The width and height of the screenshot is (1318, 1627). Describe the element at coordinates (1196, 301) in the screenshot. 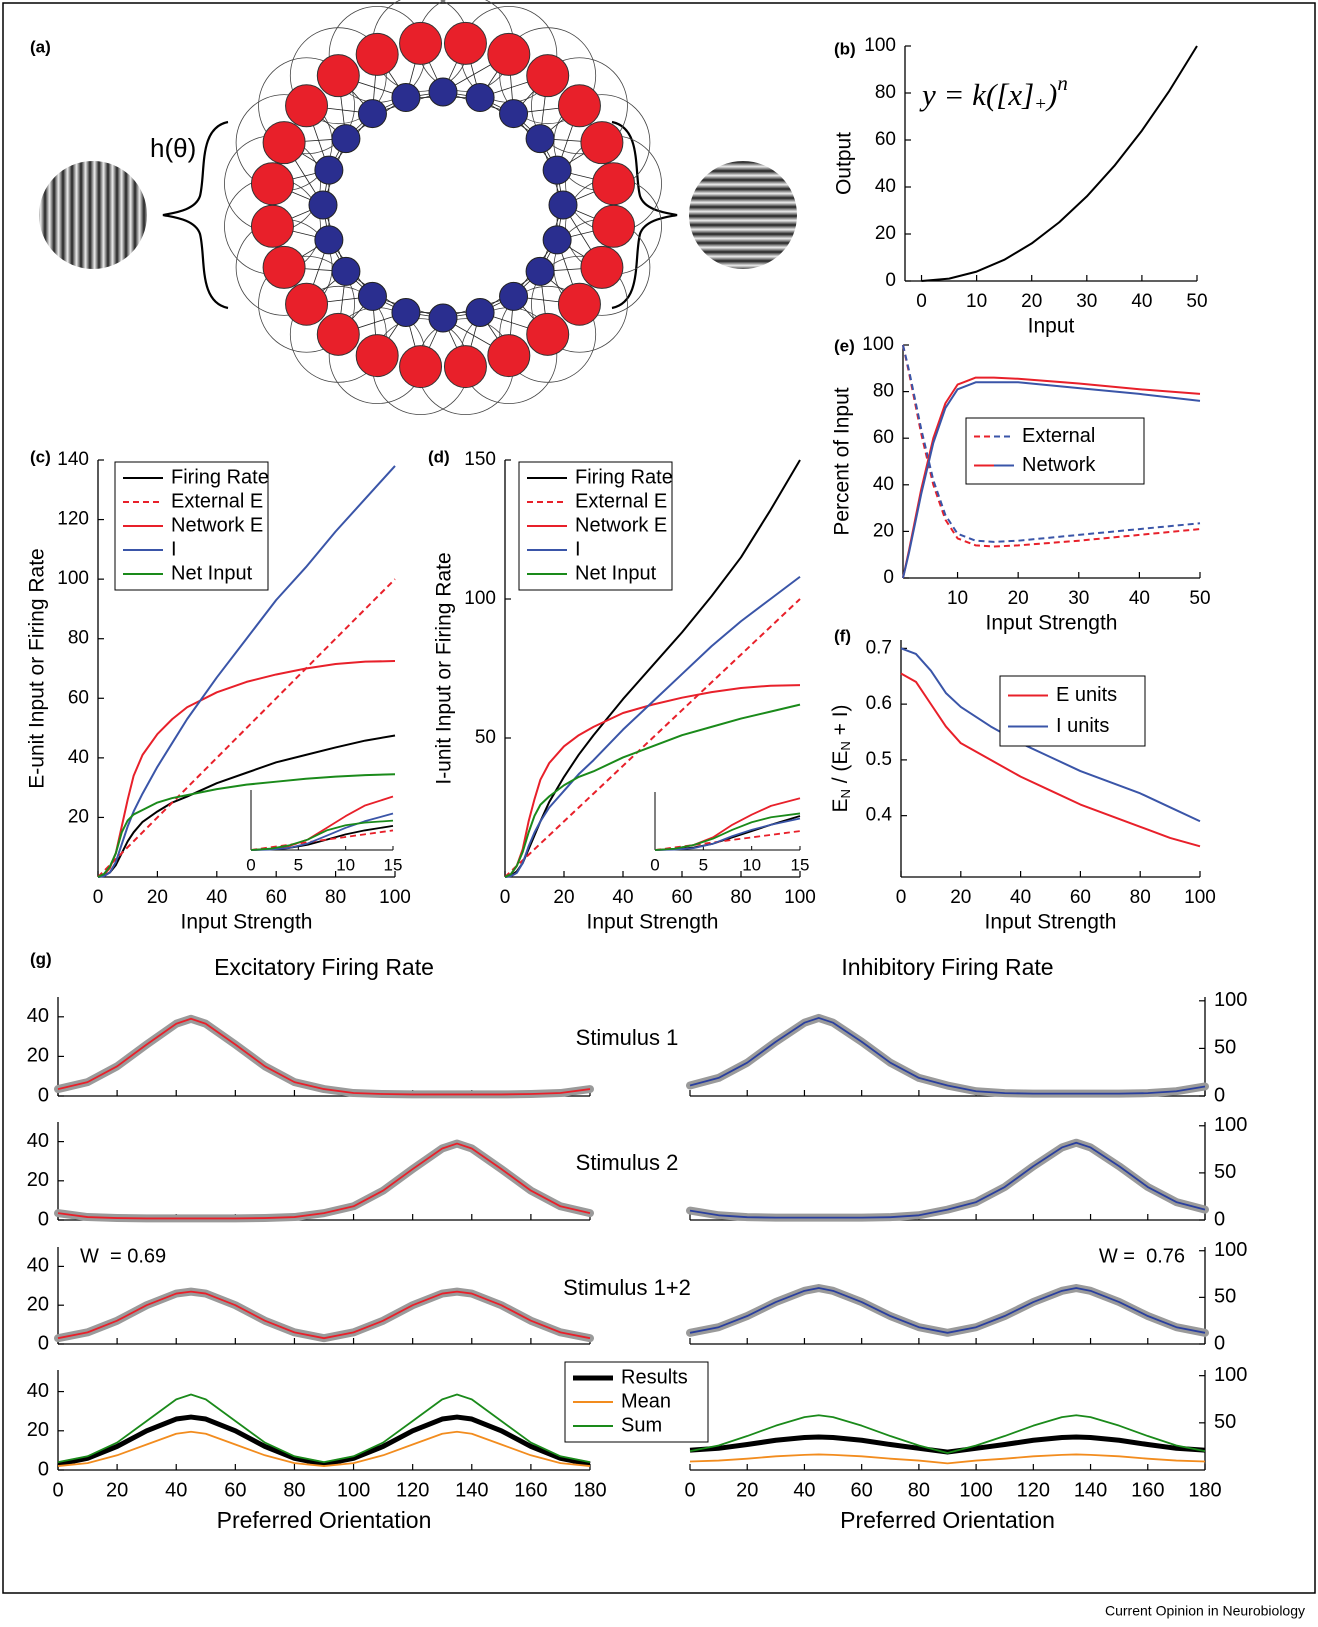

I see `x-tick-label: 50` at that location.